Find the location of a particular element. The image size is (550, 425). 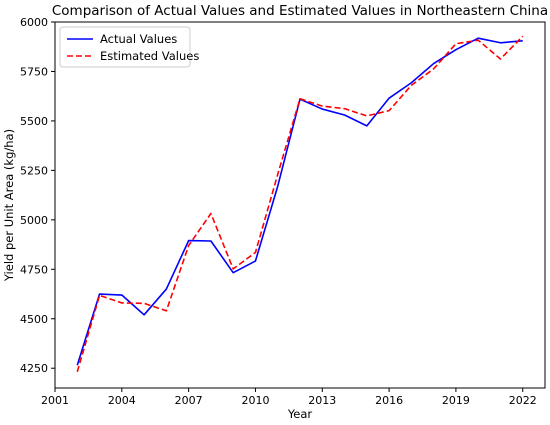

legend-label: Estimated Values is located at coordinates (149, 56).